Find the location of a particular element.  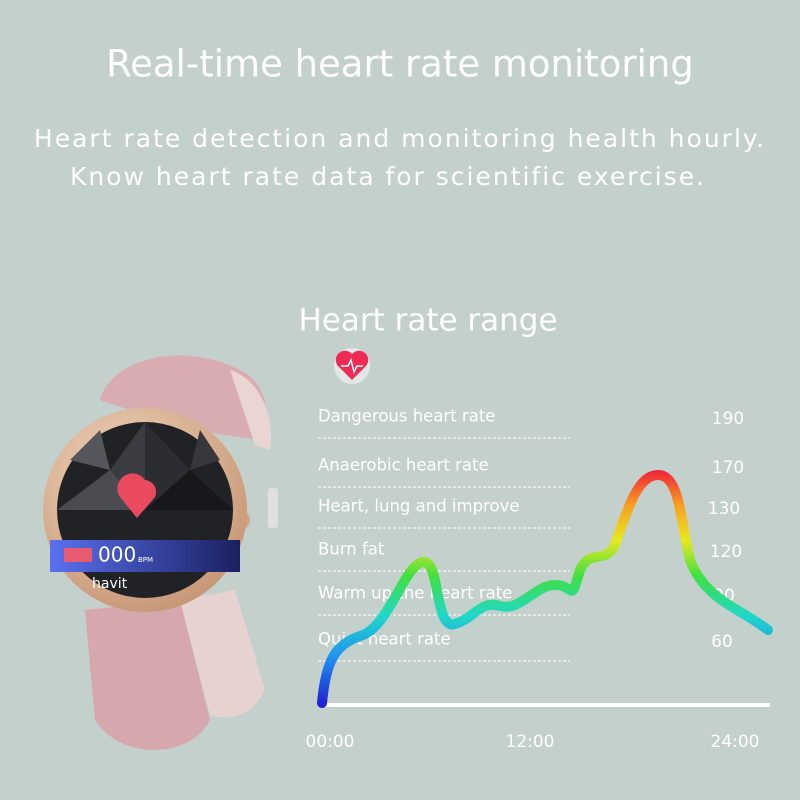

zone-label: Warm up the heart rate is located at coordinates (415, 593).